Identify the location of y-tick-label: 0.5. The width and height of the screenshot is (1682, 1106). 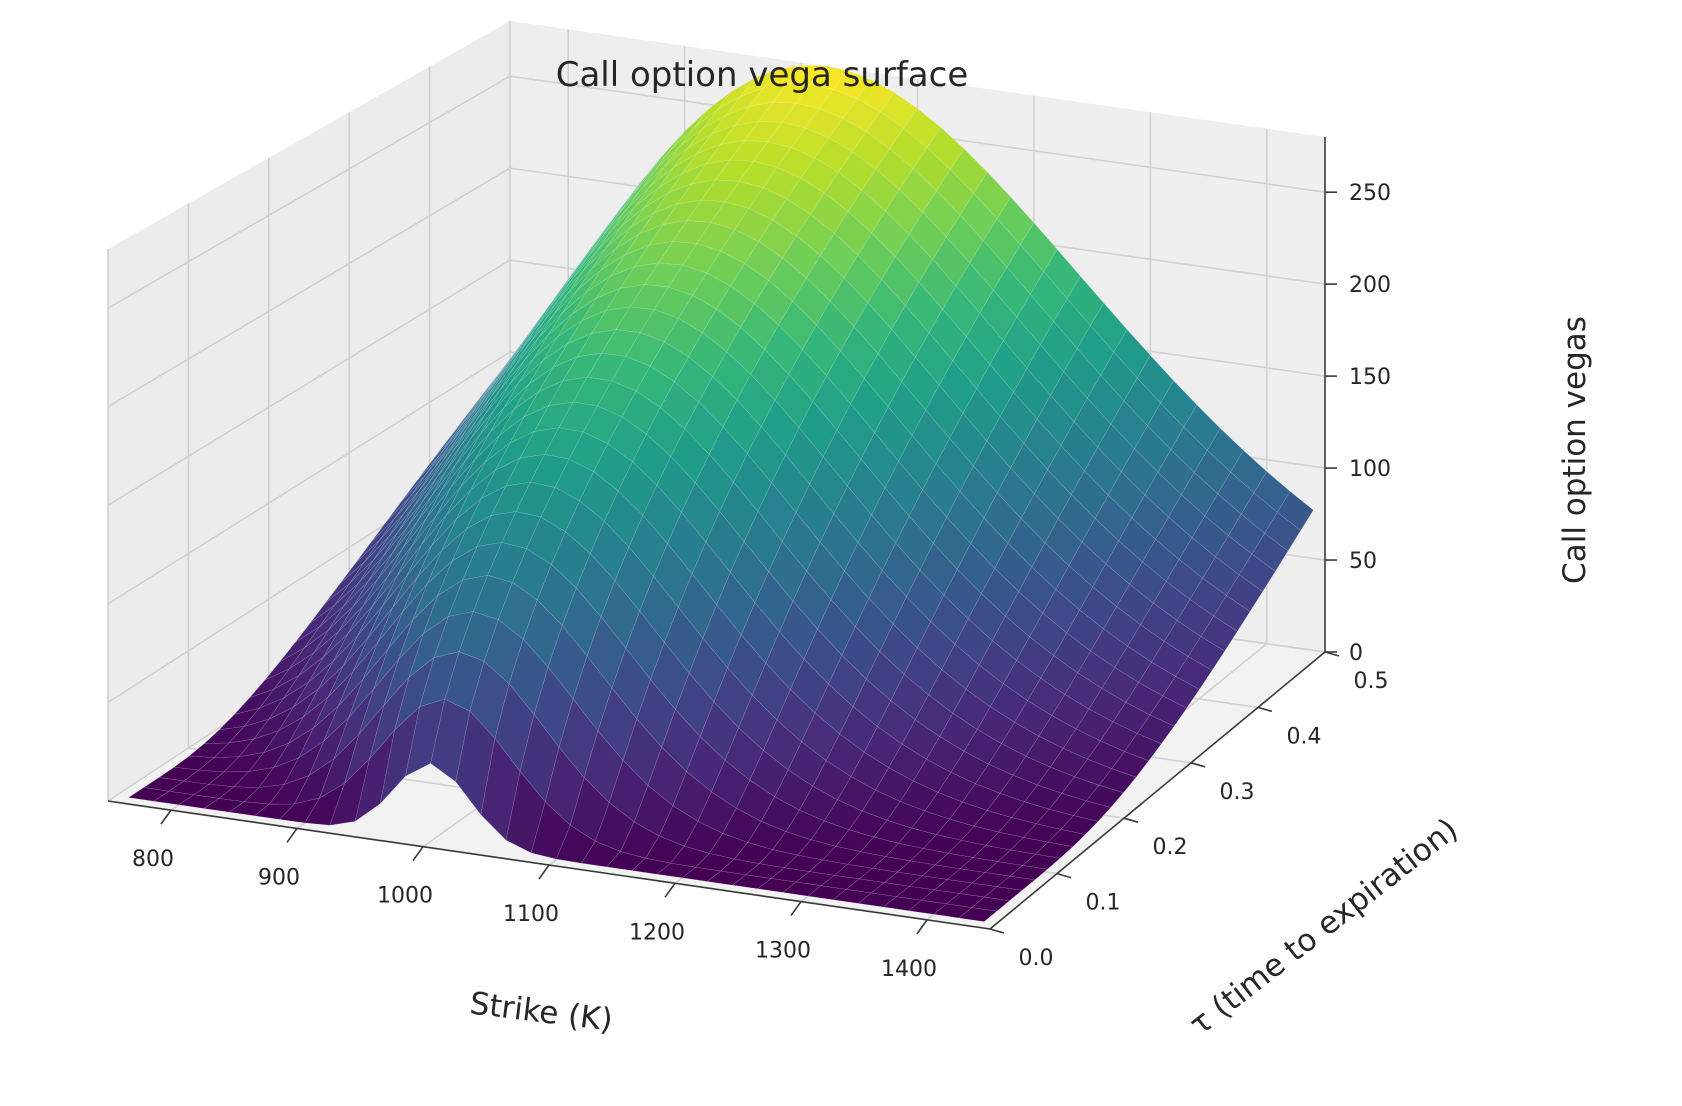
(1371, 681).